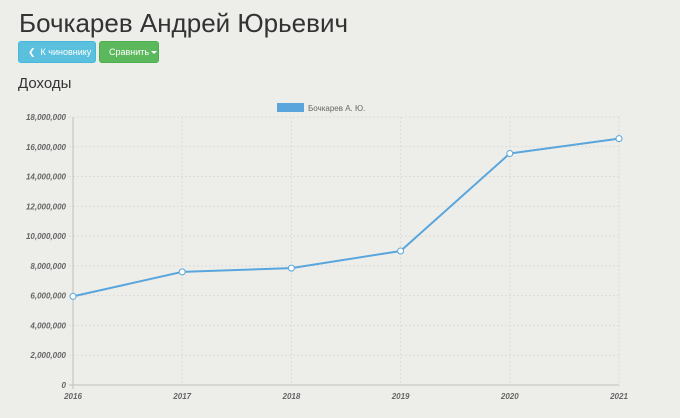  What do you see at coordinates (32, 51) in the screenshot?
I see `chevron-left-icon: ❮` at bounding box center [32, 51].